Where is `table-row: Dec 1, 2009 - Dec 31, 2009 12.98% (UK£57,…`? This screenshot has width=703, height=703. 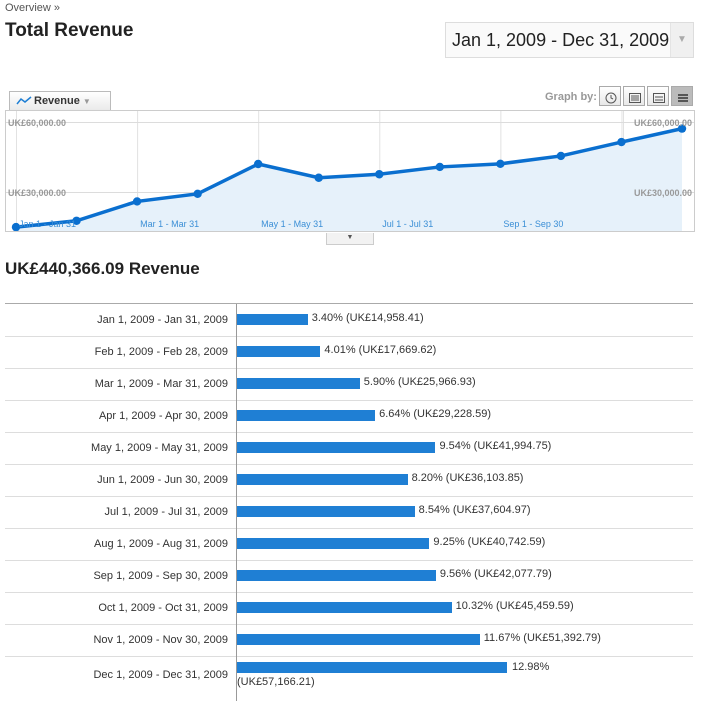
table-row: Dec 1, 2009 - Dec 31, 2009 12.98% (UK£57,… is located at coordinates (349, 673).